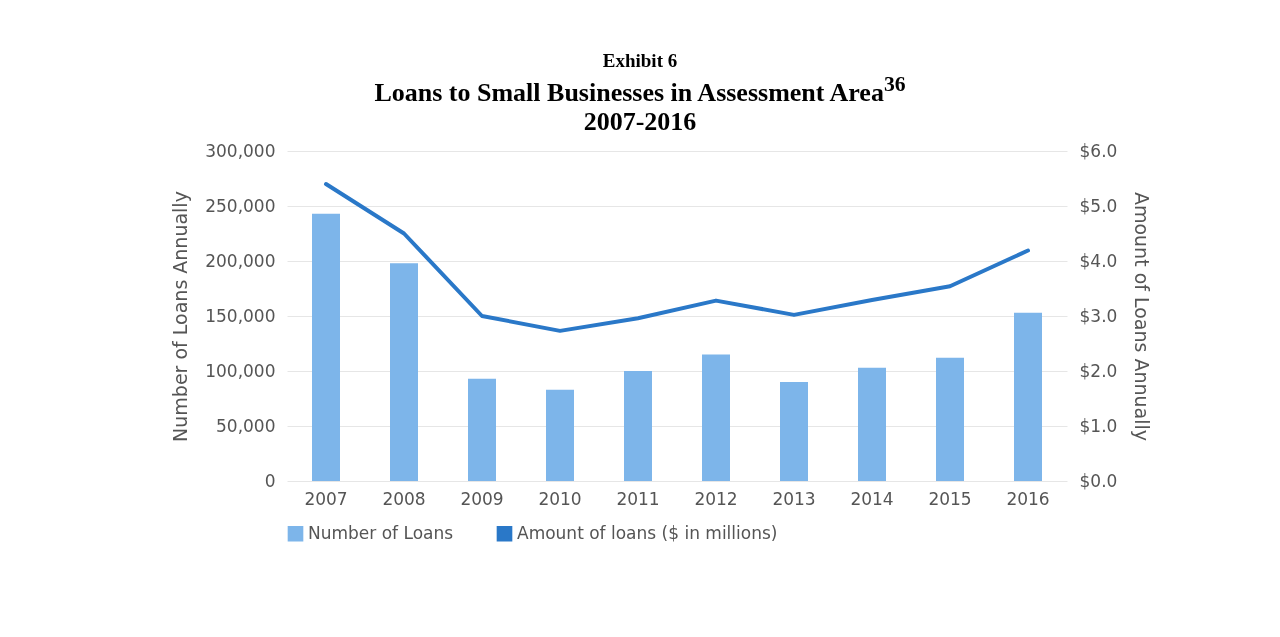  I want to click on y-tick-label: 100,000, so click(239, 370).